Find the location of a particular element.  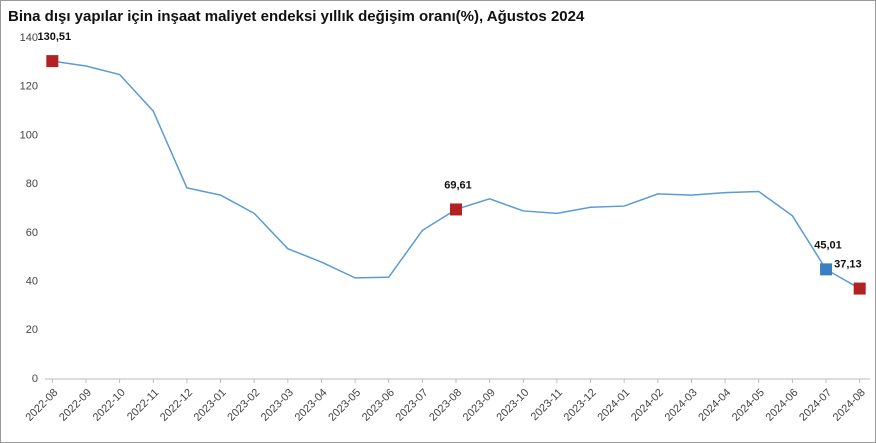

y-tick-label: 100 is located at coordinates (29, 135).